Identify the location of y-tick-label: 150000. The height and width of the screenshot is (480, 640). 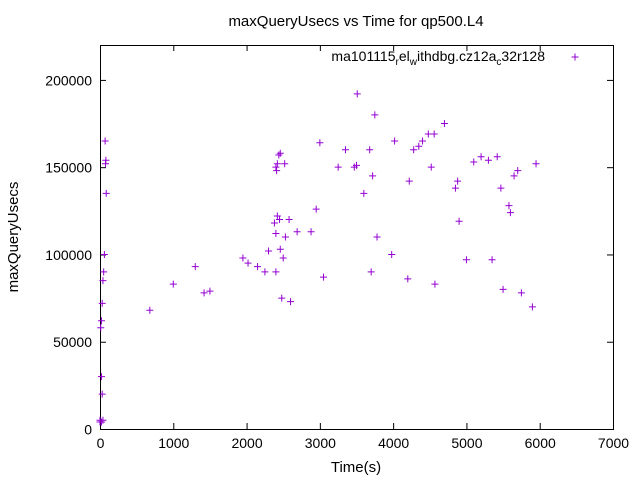
(68, 168).